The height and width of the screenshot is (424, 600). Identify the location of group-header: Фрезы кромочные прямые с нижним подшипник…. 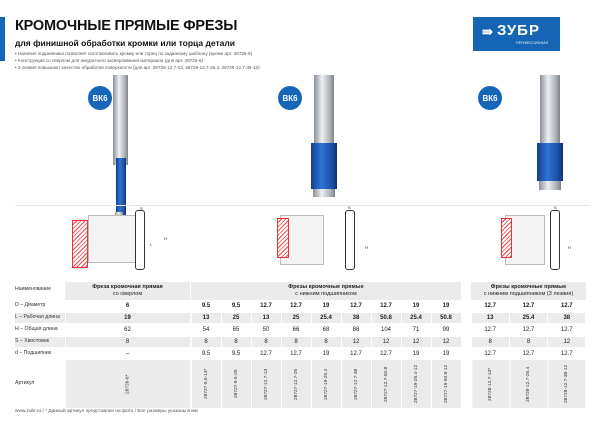
(326, 291).